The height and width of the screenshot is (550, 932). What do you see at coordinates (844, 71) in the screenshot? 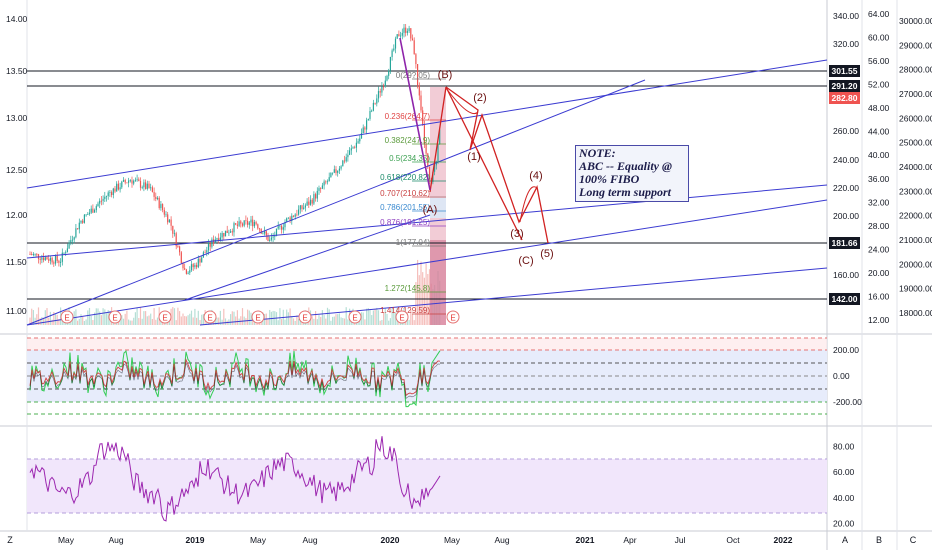
I see `price-label-box-301.55` at bounding box center [844, 71].